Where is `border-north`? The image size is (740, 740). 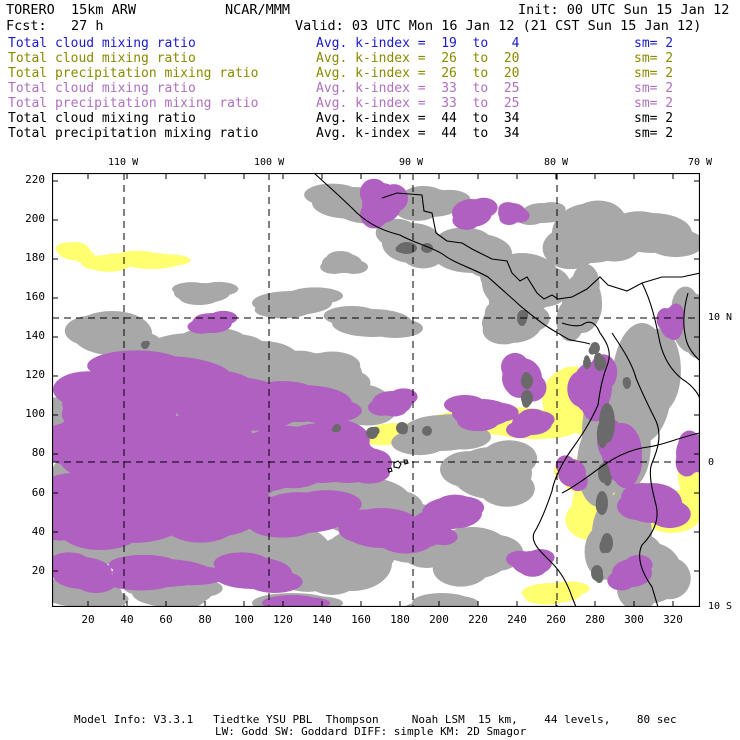 border-north is located at coordinates (670, 341).